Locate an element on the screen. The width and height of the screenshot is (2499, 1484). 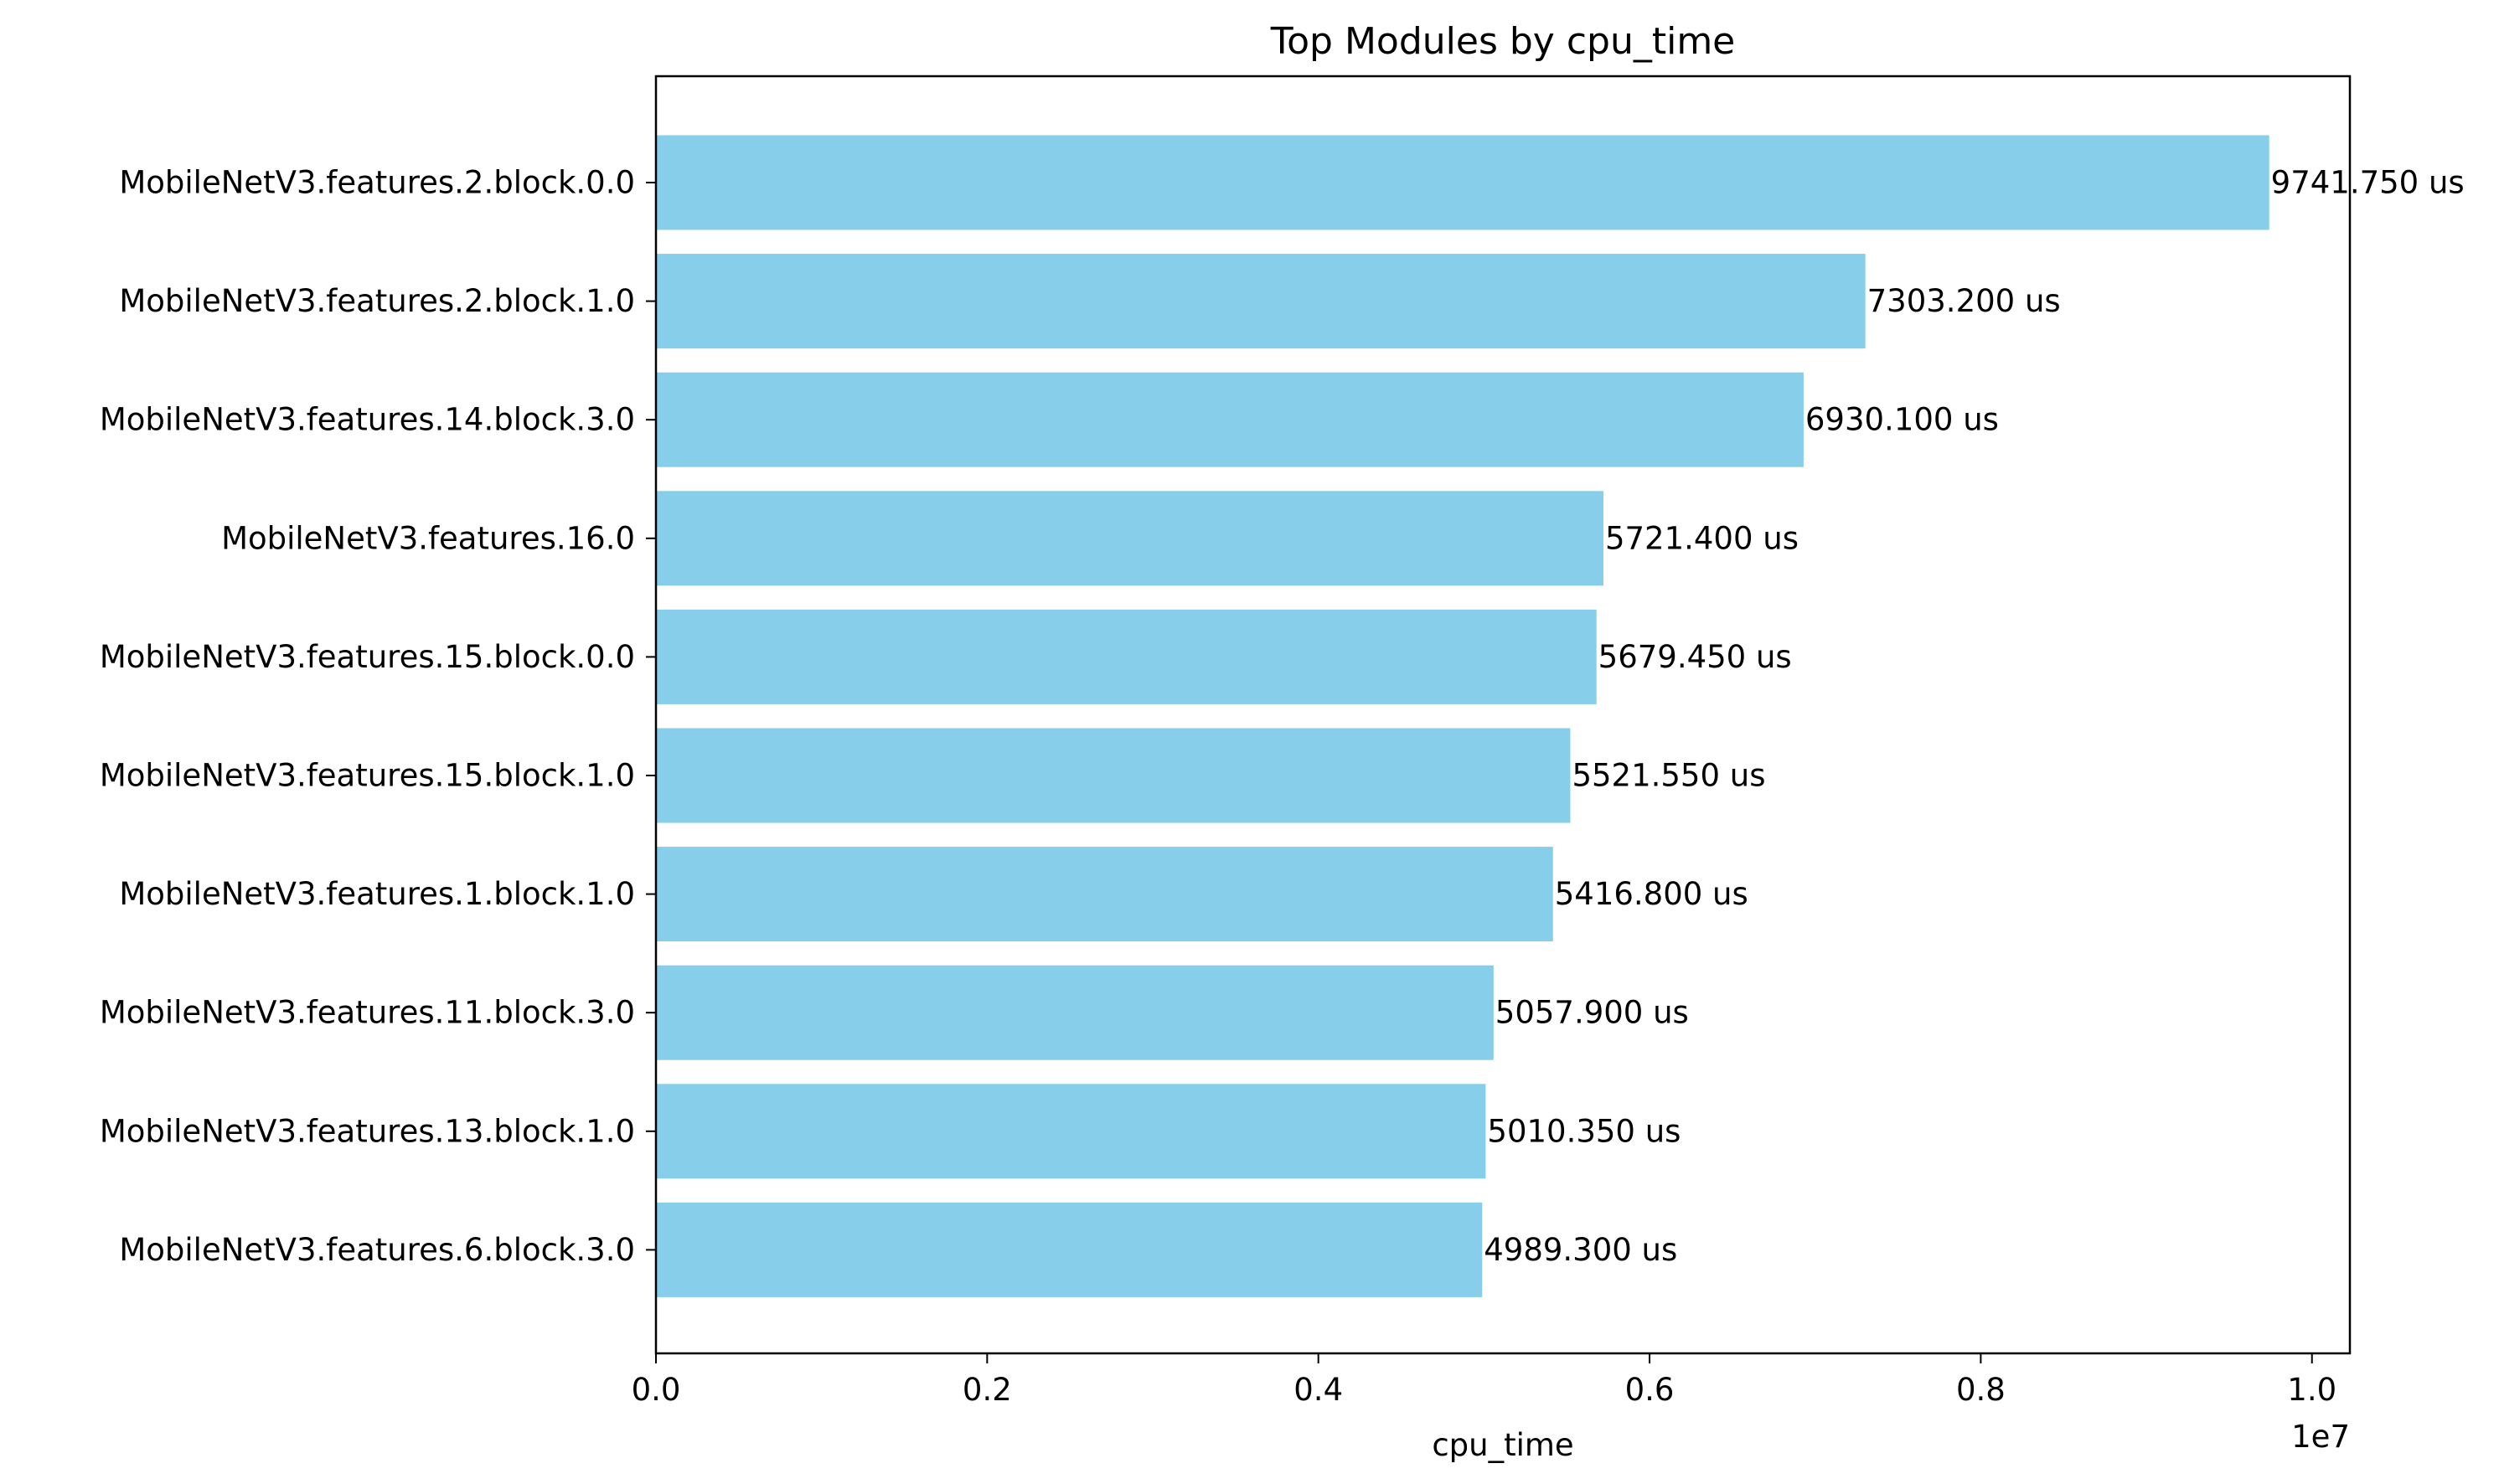
y-tick-label: MobileNetV3.features.15.block.1.0 is located at coordinates (367, 776).